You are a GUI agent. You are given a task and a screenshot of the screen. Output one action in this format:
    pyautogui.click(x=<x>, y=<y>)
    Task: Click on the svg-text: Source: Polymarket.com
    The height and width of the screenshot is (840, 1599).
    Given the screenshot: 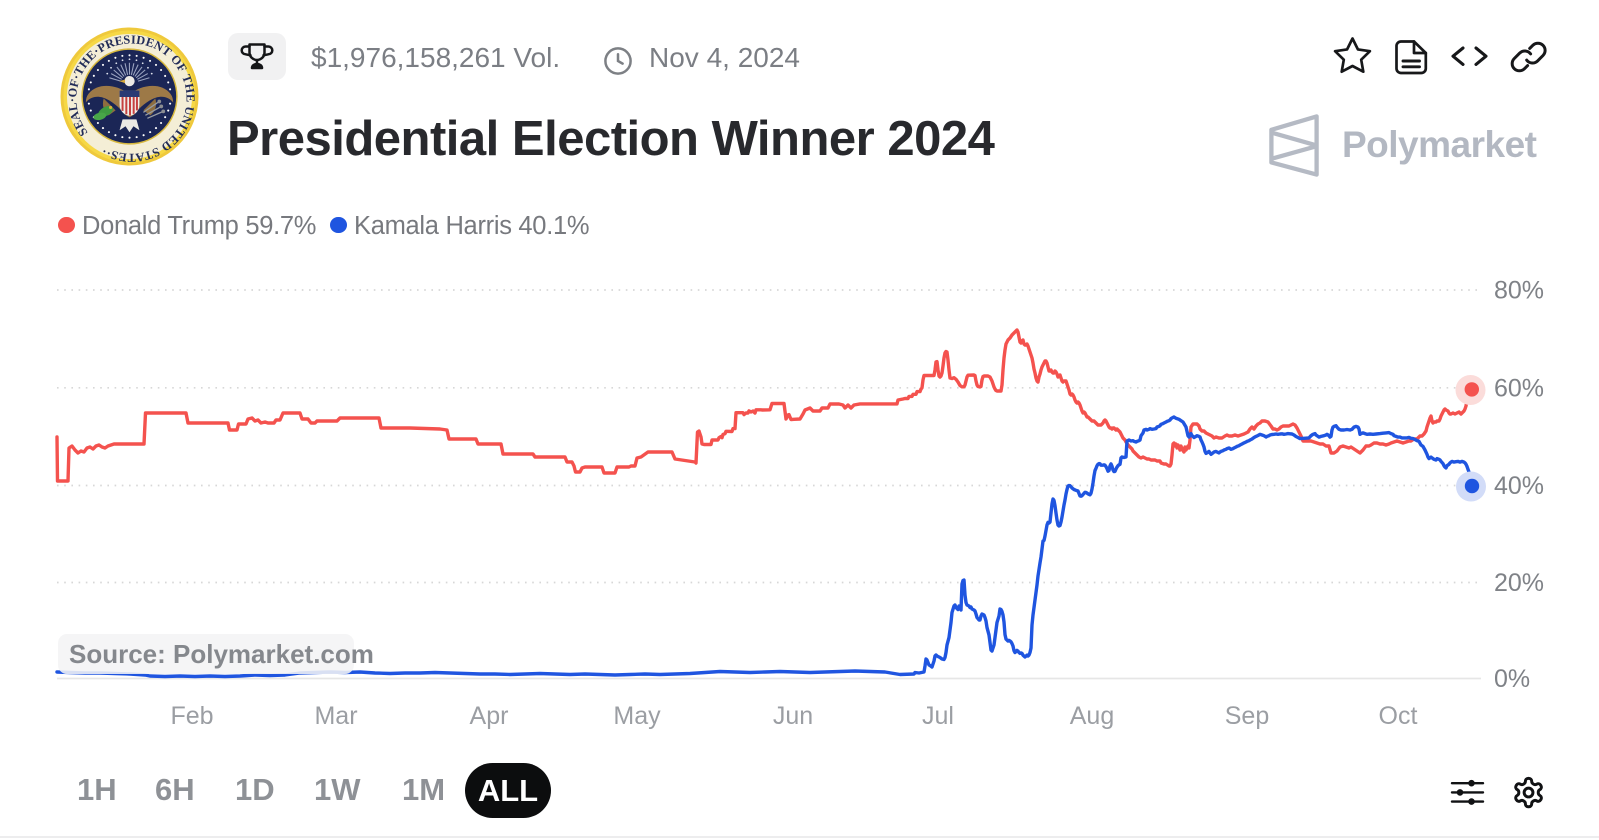 What is the action you would take?
    pyautogui.click(x=221, y=654)
    